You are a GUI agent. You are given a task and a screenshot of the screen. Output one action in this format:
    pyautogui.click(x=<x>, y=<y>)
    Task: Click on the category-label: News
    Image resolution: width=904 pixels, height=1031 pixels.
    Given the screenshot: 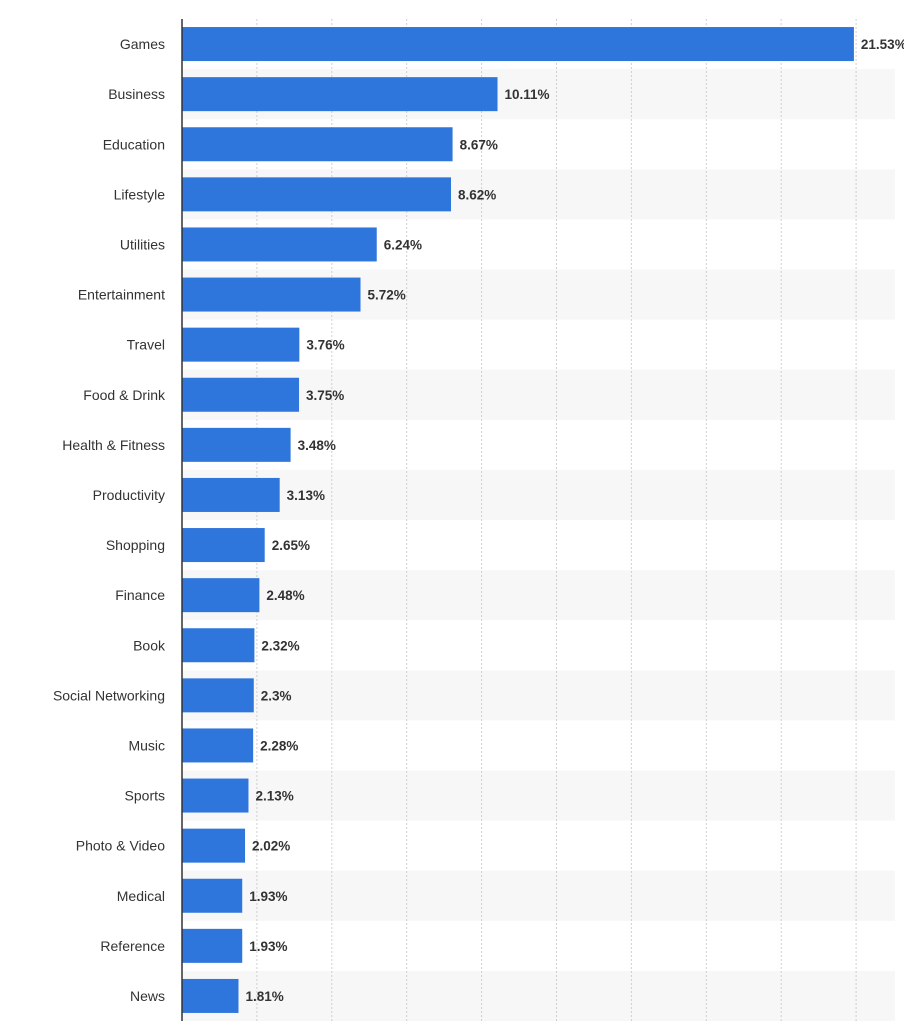 What is the action you would take?
    pyautogui.click(x=147, y=996)
    